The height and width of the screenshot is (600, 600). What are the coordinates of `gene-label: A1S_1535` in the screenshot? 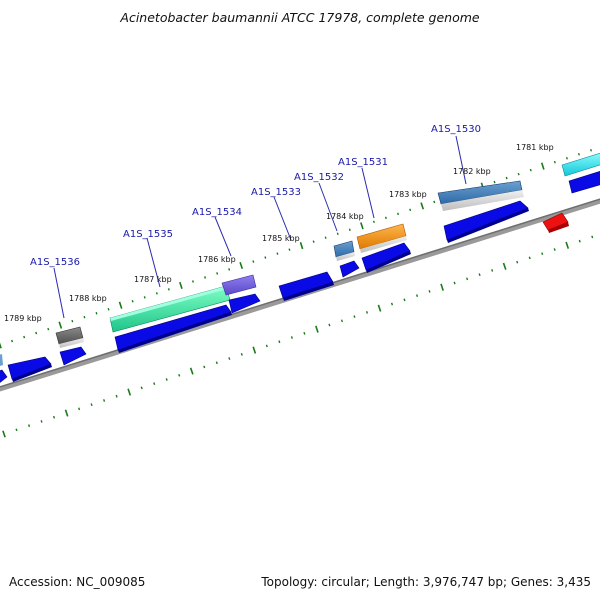 It's located at (148, 234).